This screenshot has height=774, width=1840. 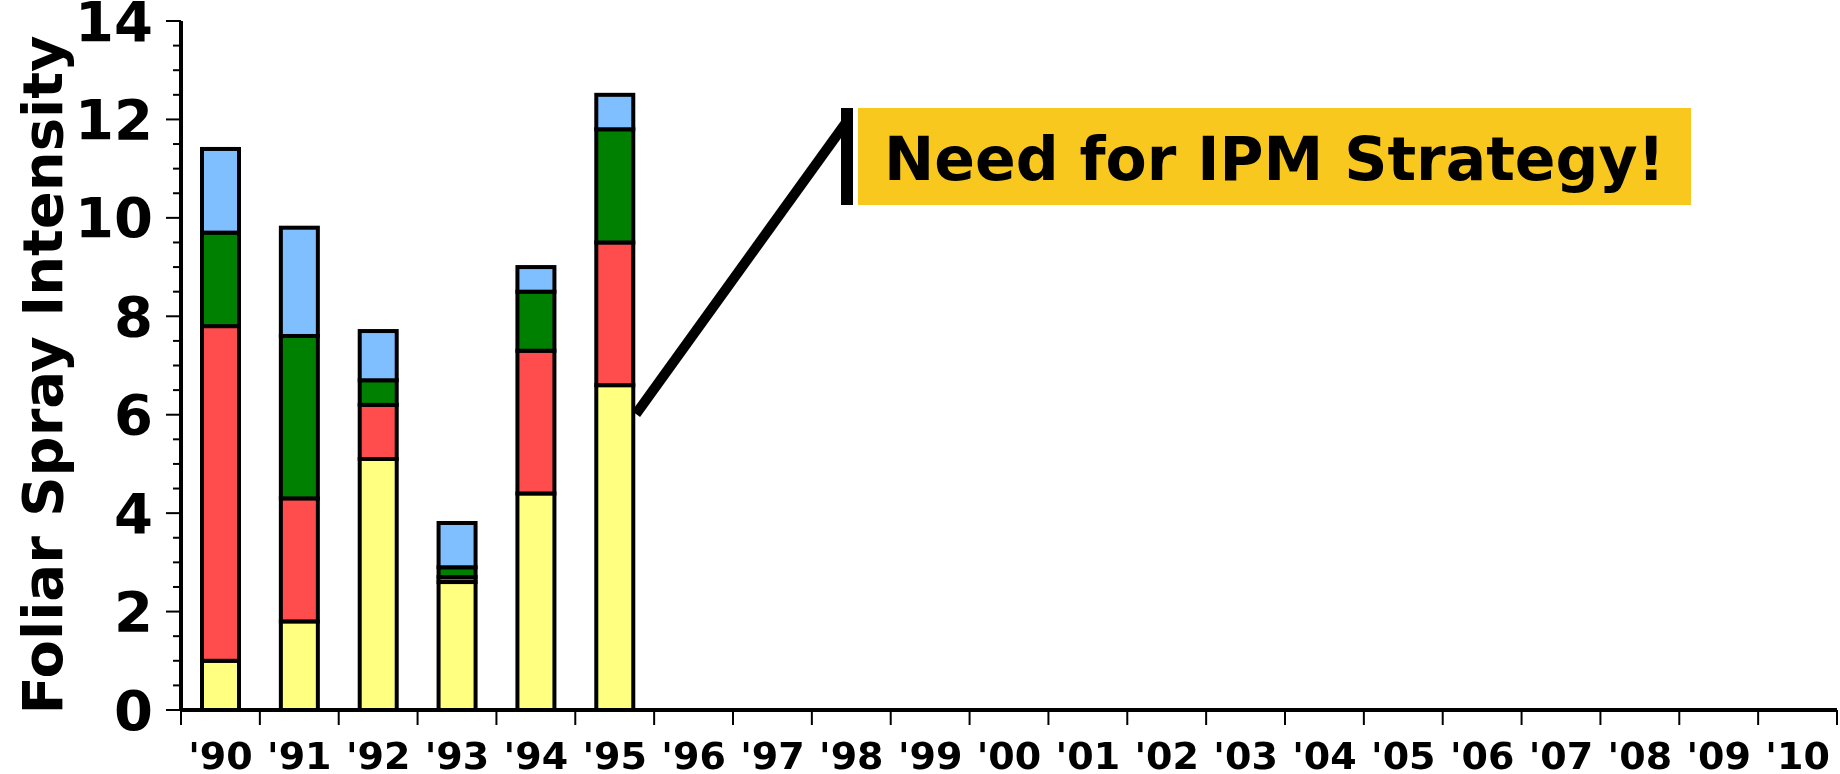 What do you see at coordinates (772, 754) in the screenshot?
I see `x-tick-label: '97` at bounding box center [772, 754].